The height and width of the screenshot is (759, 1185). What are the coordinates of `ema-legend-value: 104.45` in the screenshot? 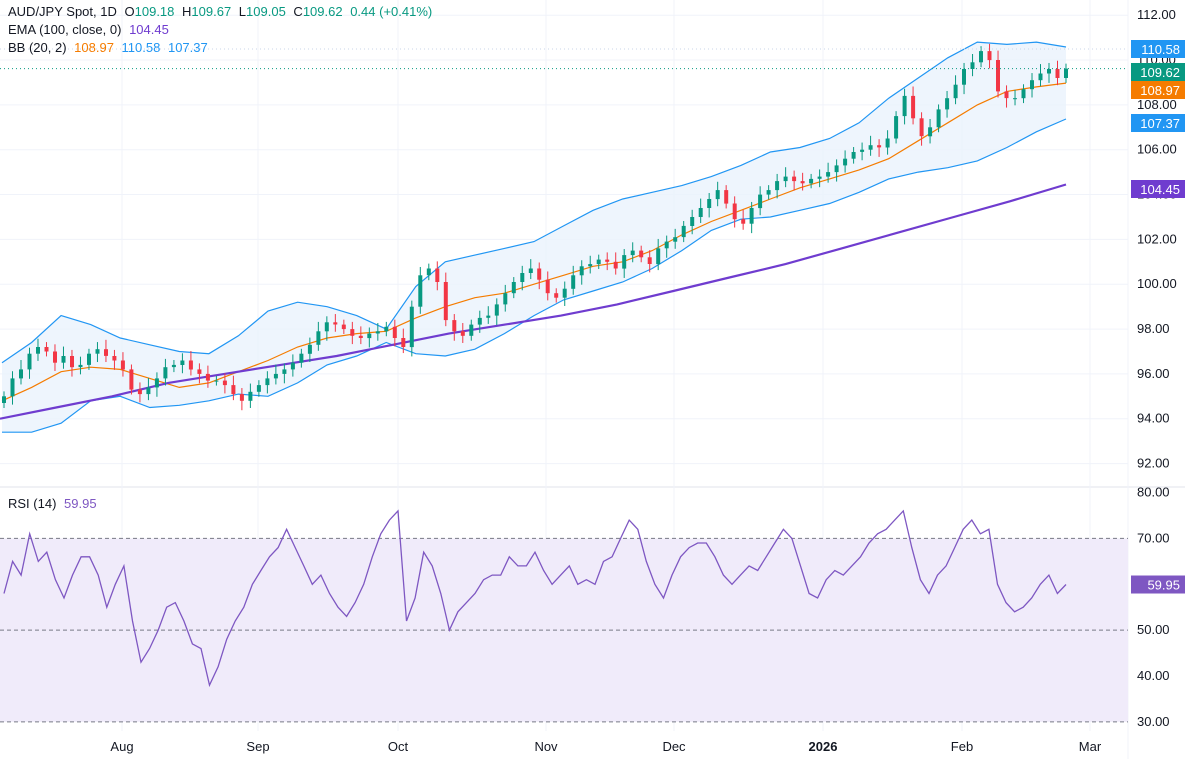 It's located at (149, 29).